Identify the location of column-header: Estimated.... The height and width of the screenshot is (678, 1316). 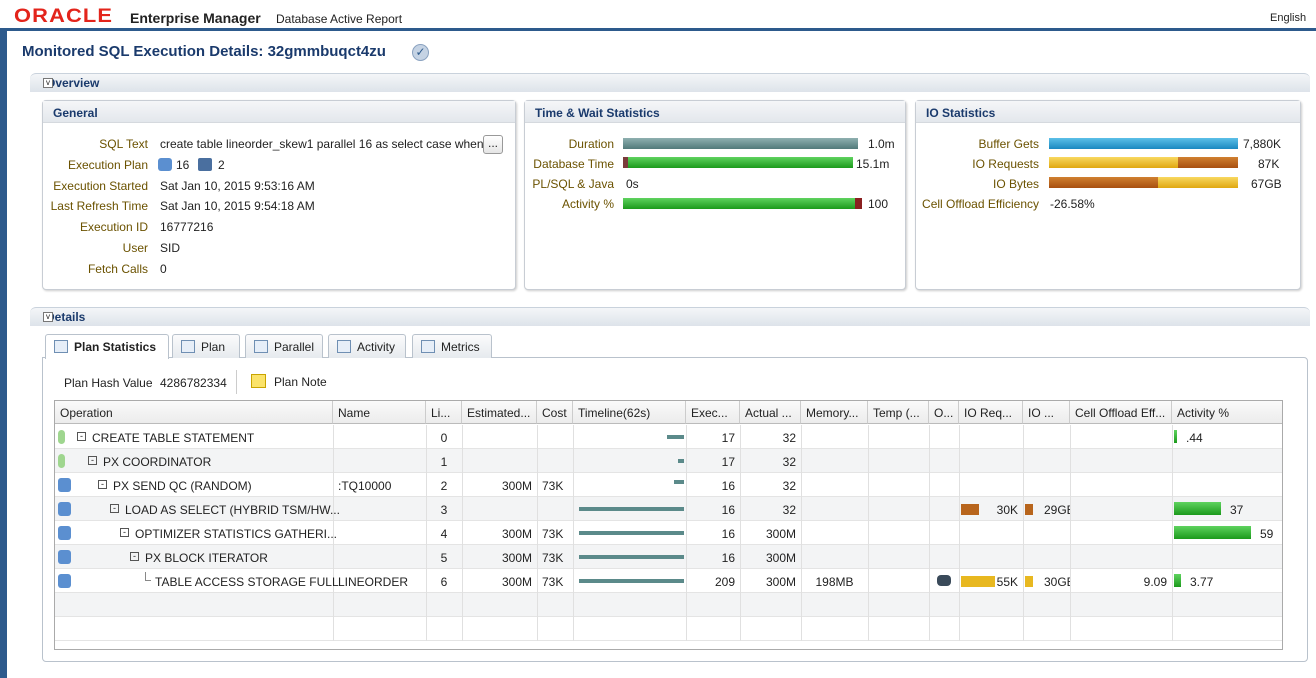
(499, 412).